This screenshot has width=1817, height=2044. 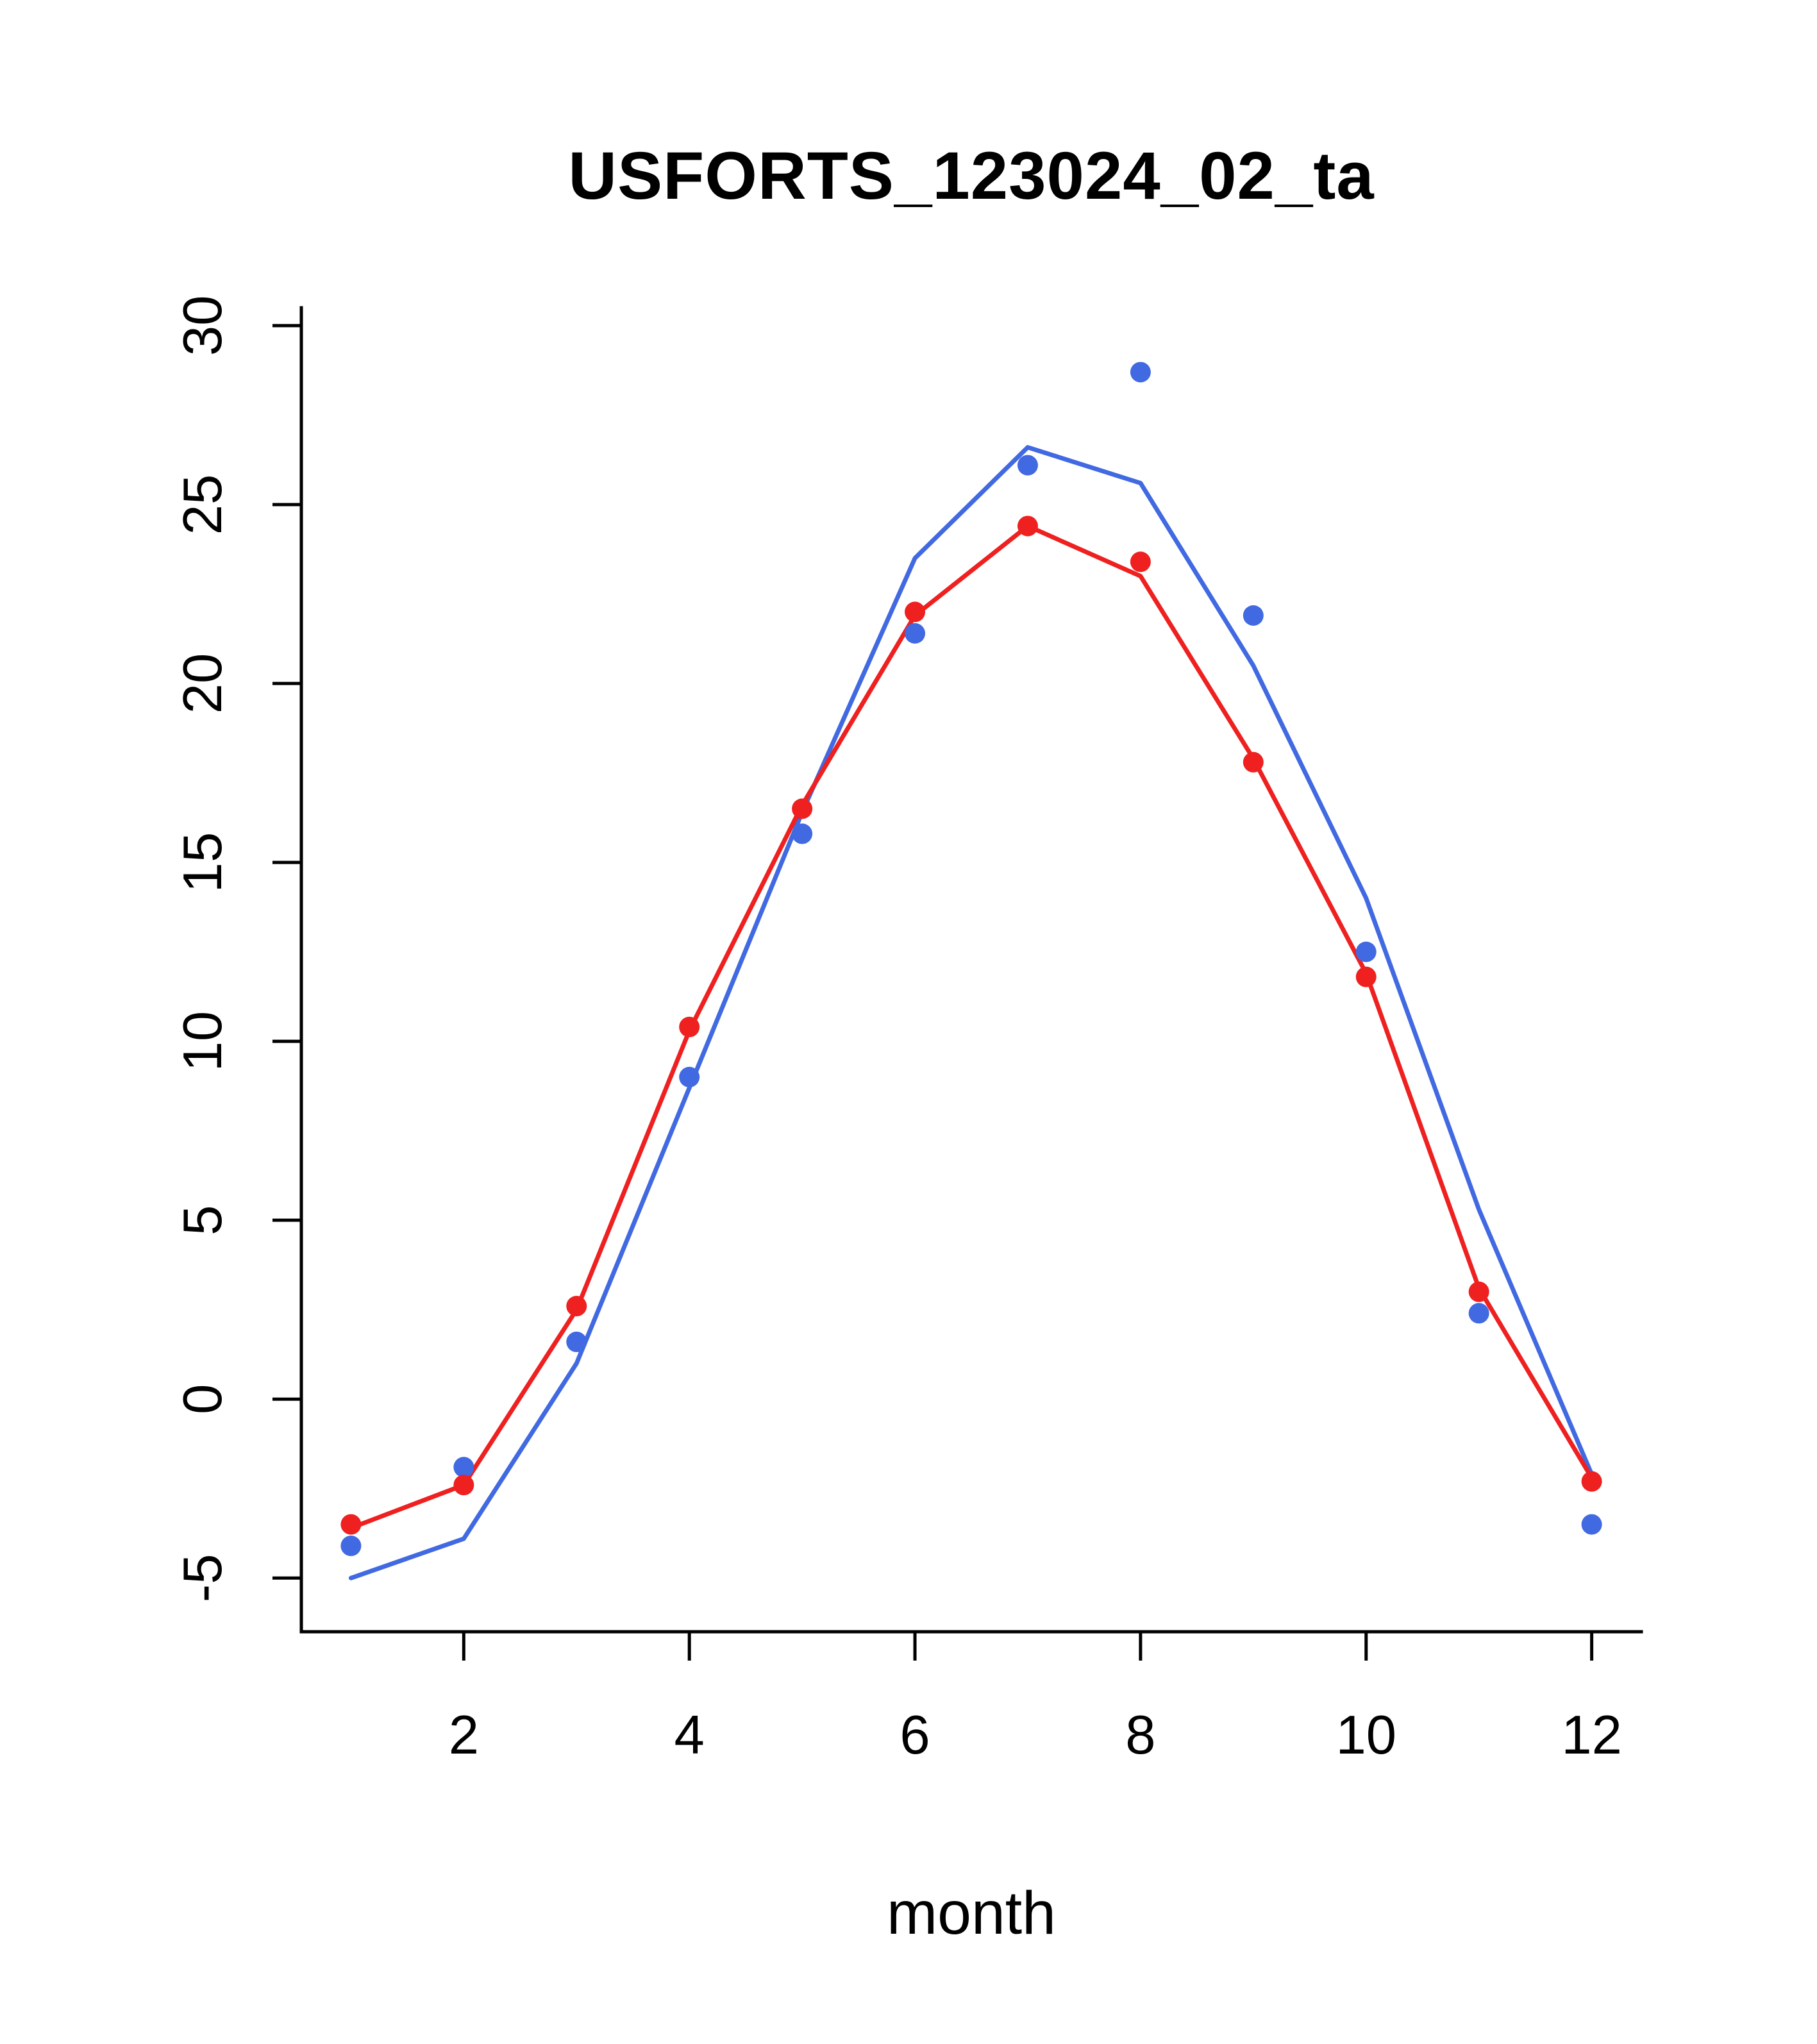 I want to click on y-tick-label: 5, so click(x=202, y=1220).